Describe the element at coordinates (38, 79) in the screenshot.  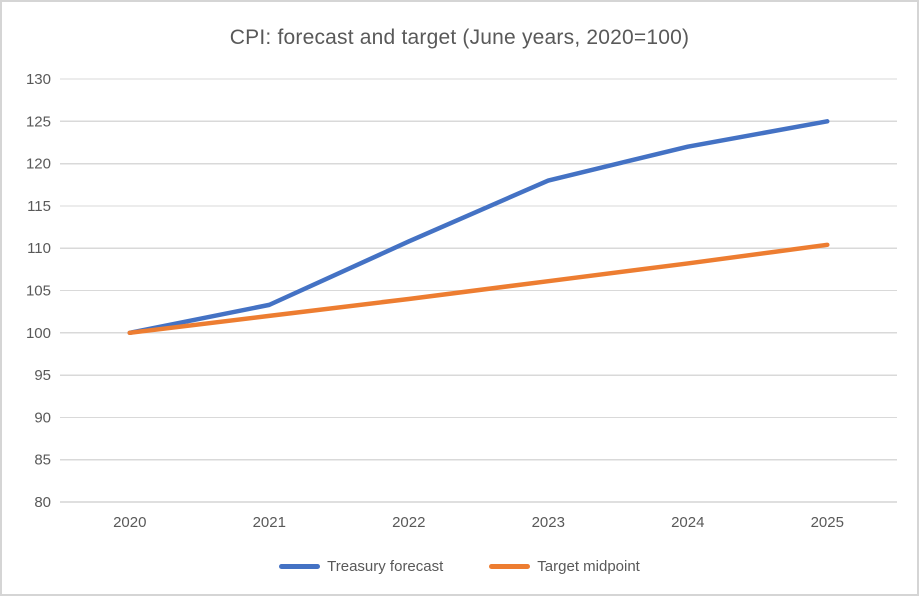
I see `y-axis-tick-label: 130` at that location.